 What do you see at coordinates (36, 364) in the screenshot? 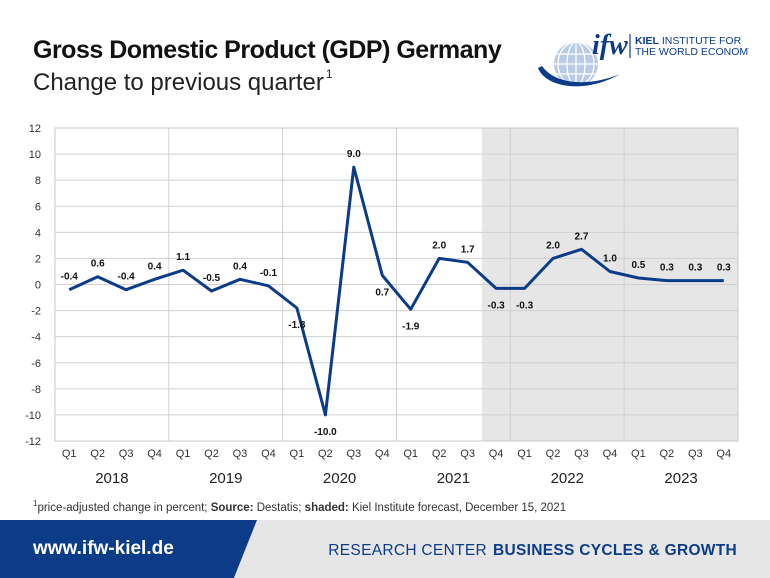
I see `y-tick-label: -6` at bounding box center [36, 364].